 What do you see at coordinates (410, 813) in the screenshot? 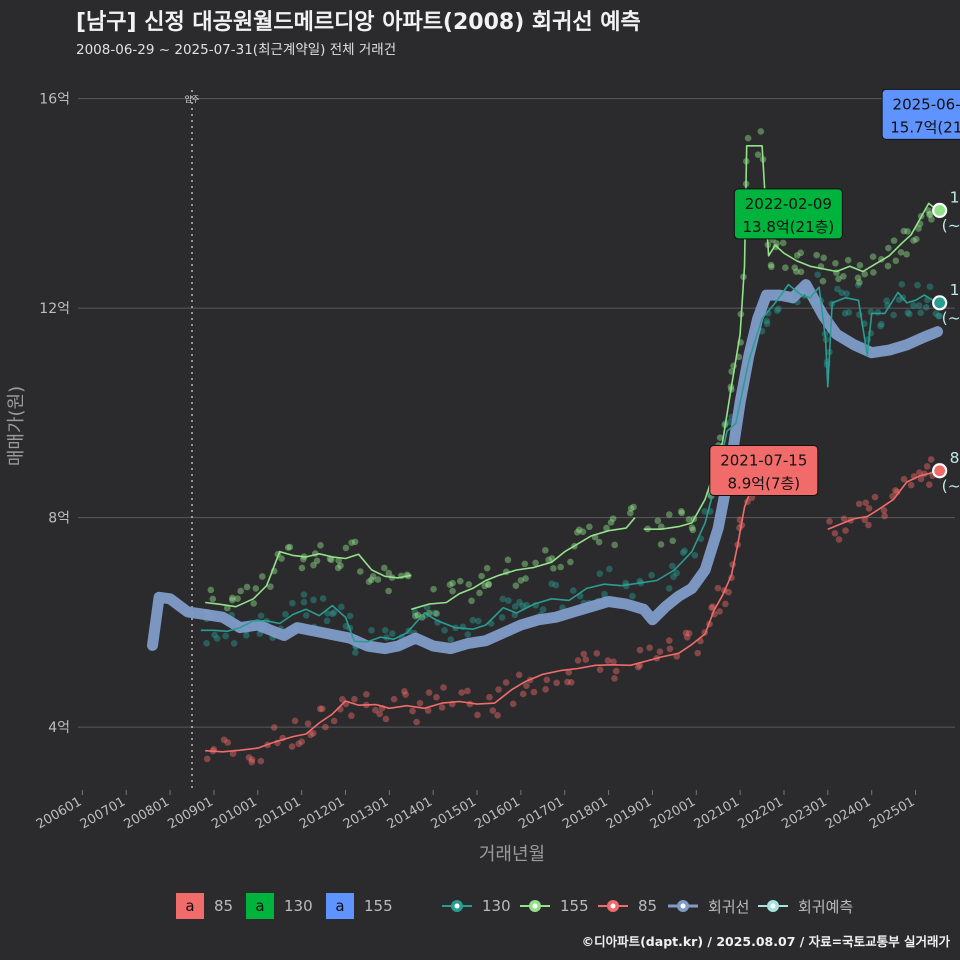
I see `x-tick-label: 201401` at bounding box center [410, 813].